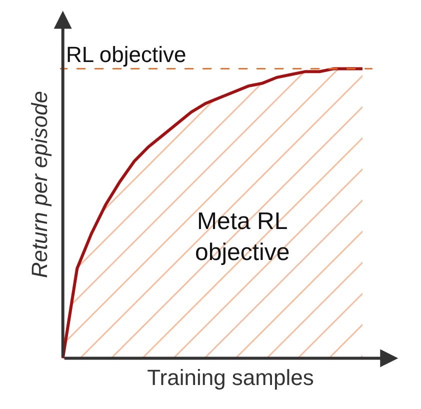 The image size is (421, 409). What do you see at coordinates (242, 237) in the screenshot?
I see `annotation: Meta RL objective` at bounding box center [242, 237].